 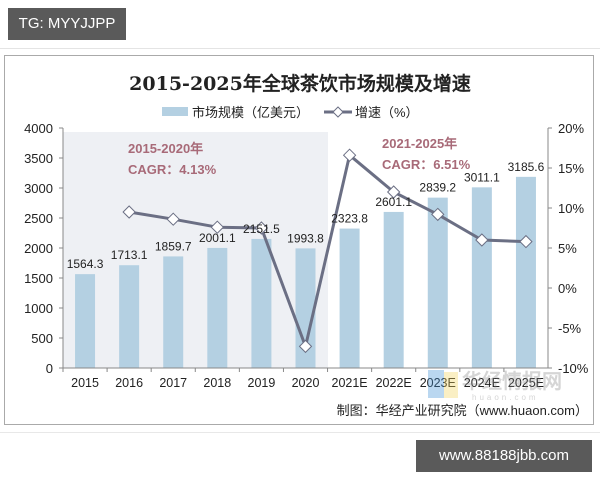 I want to click on x-axis-tick: 2024E, so click(x=482, y=383).